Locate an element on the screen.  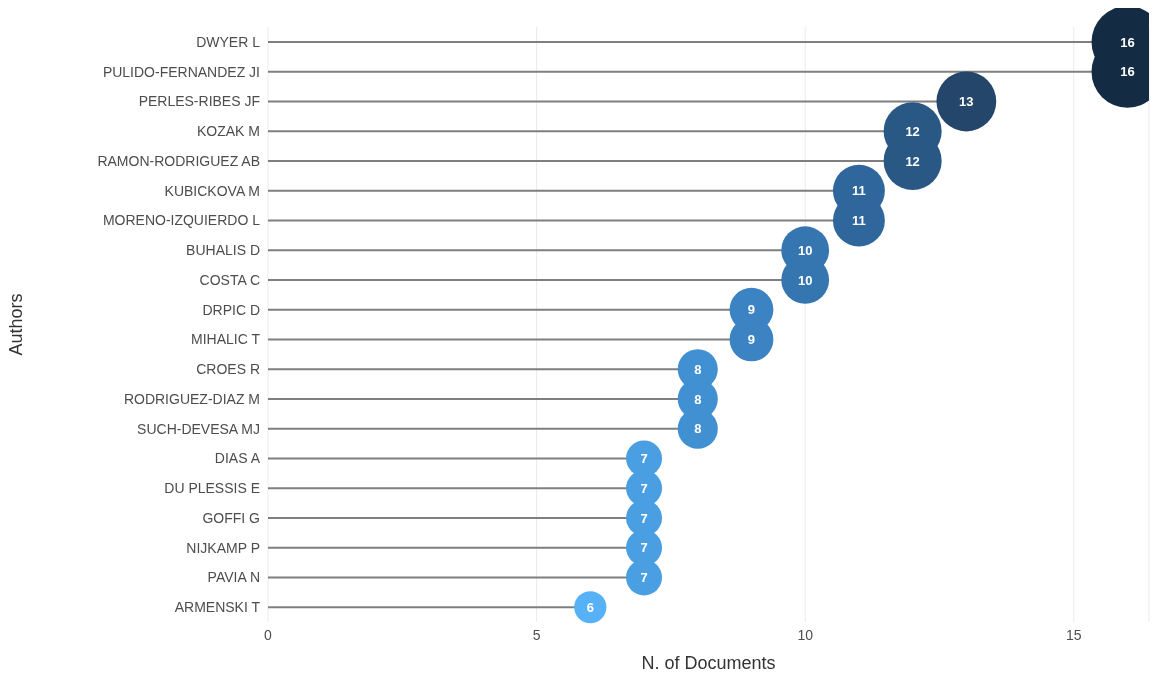
y-tick-label: KUBICKOVA M is located at coordinates (212, 190).